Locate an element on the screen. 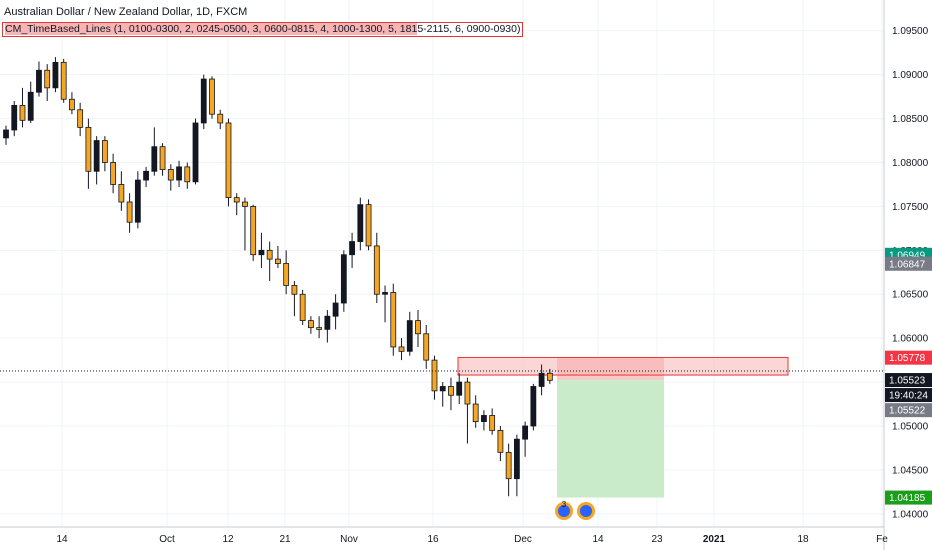  time-tick-label: 23 is located at coordinates (657, 539).